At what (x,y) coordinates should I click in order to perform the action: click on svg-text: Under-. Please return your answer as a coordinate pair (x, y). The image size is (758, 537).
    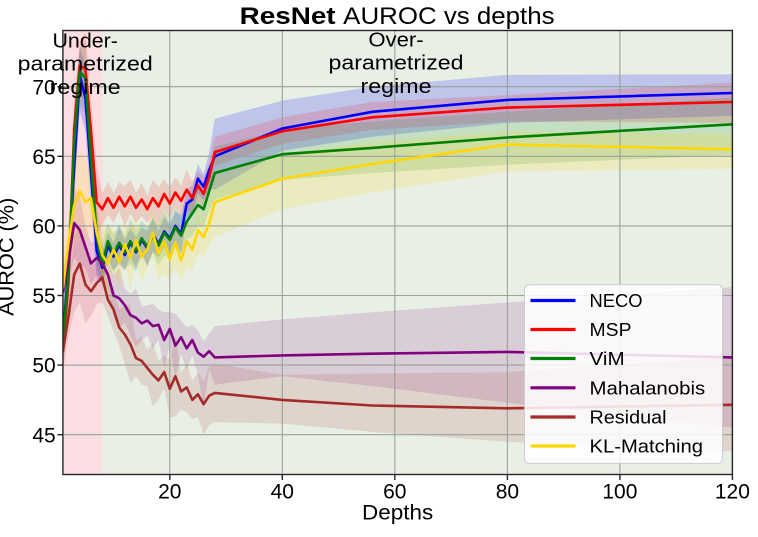
    Looking at the image, I should click on (84, 40).